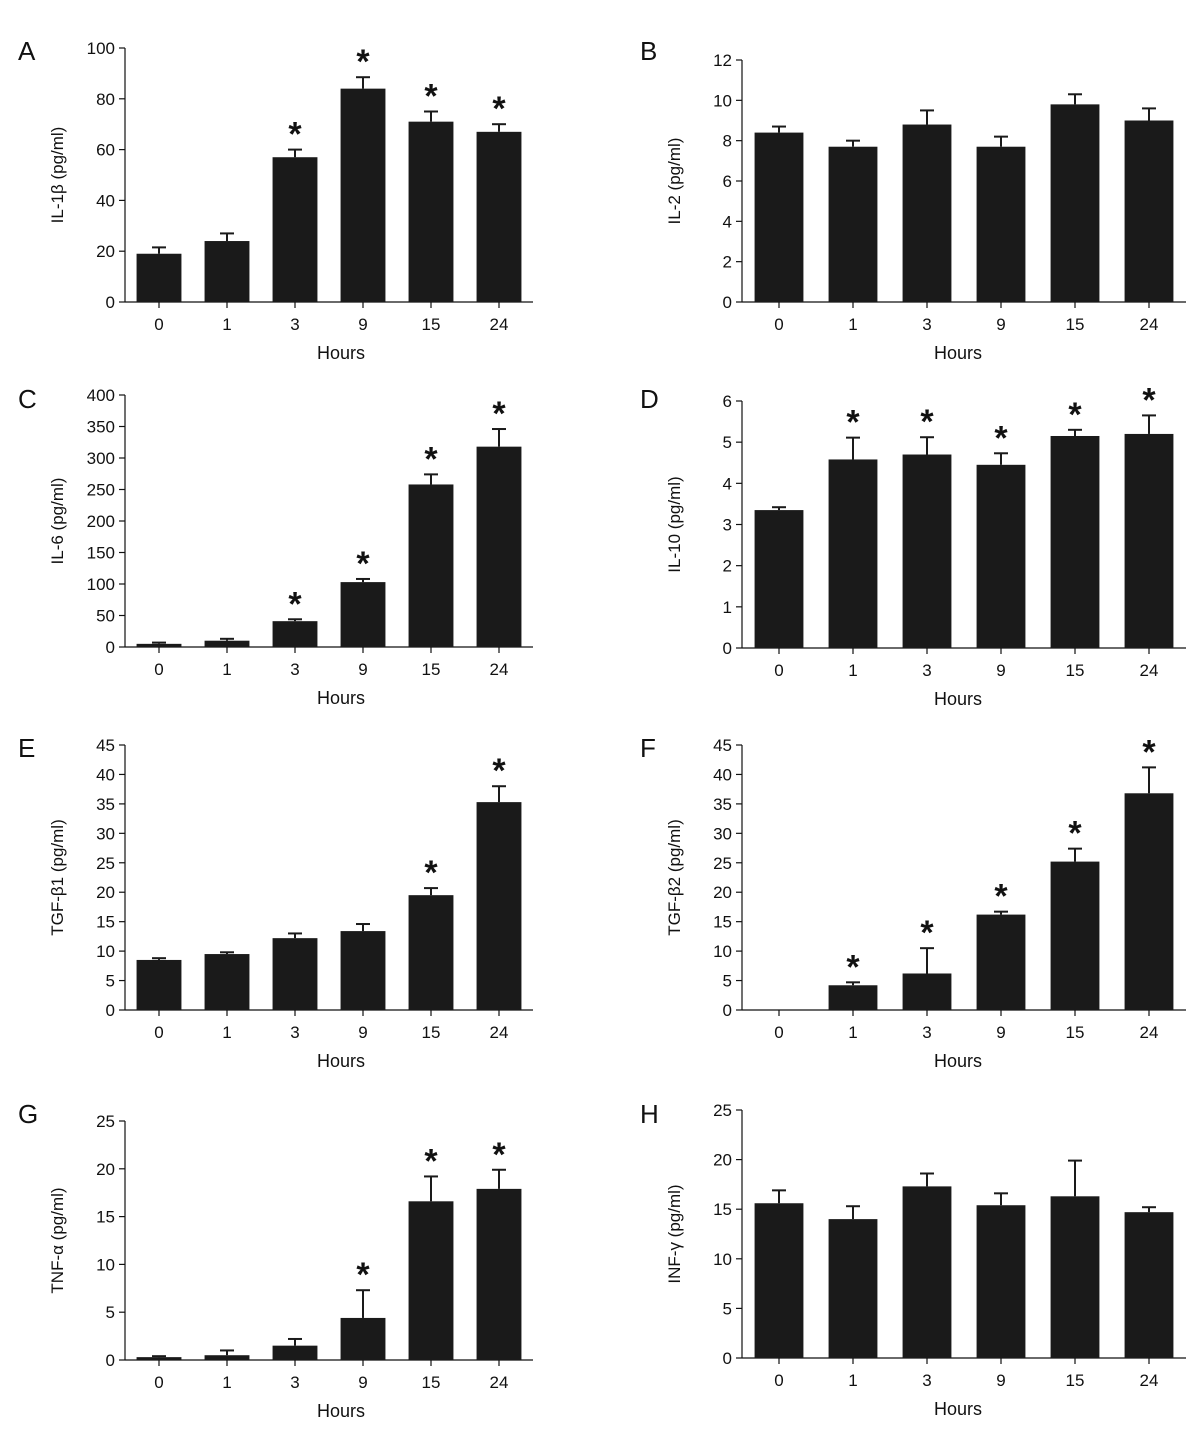  Describe the element at coordinates (101, 395) in the screenshot. I see `y-tick-label: 400` at that location.